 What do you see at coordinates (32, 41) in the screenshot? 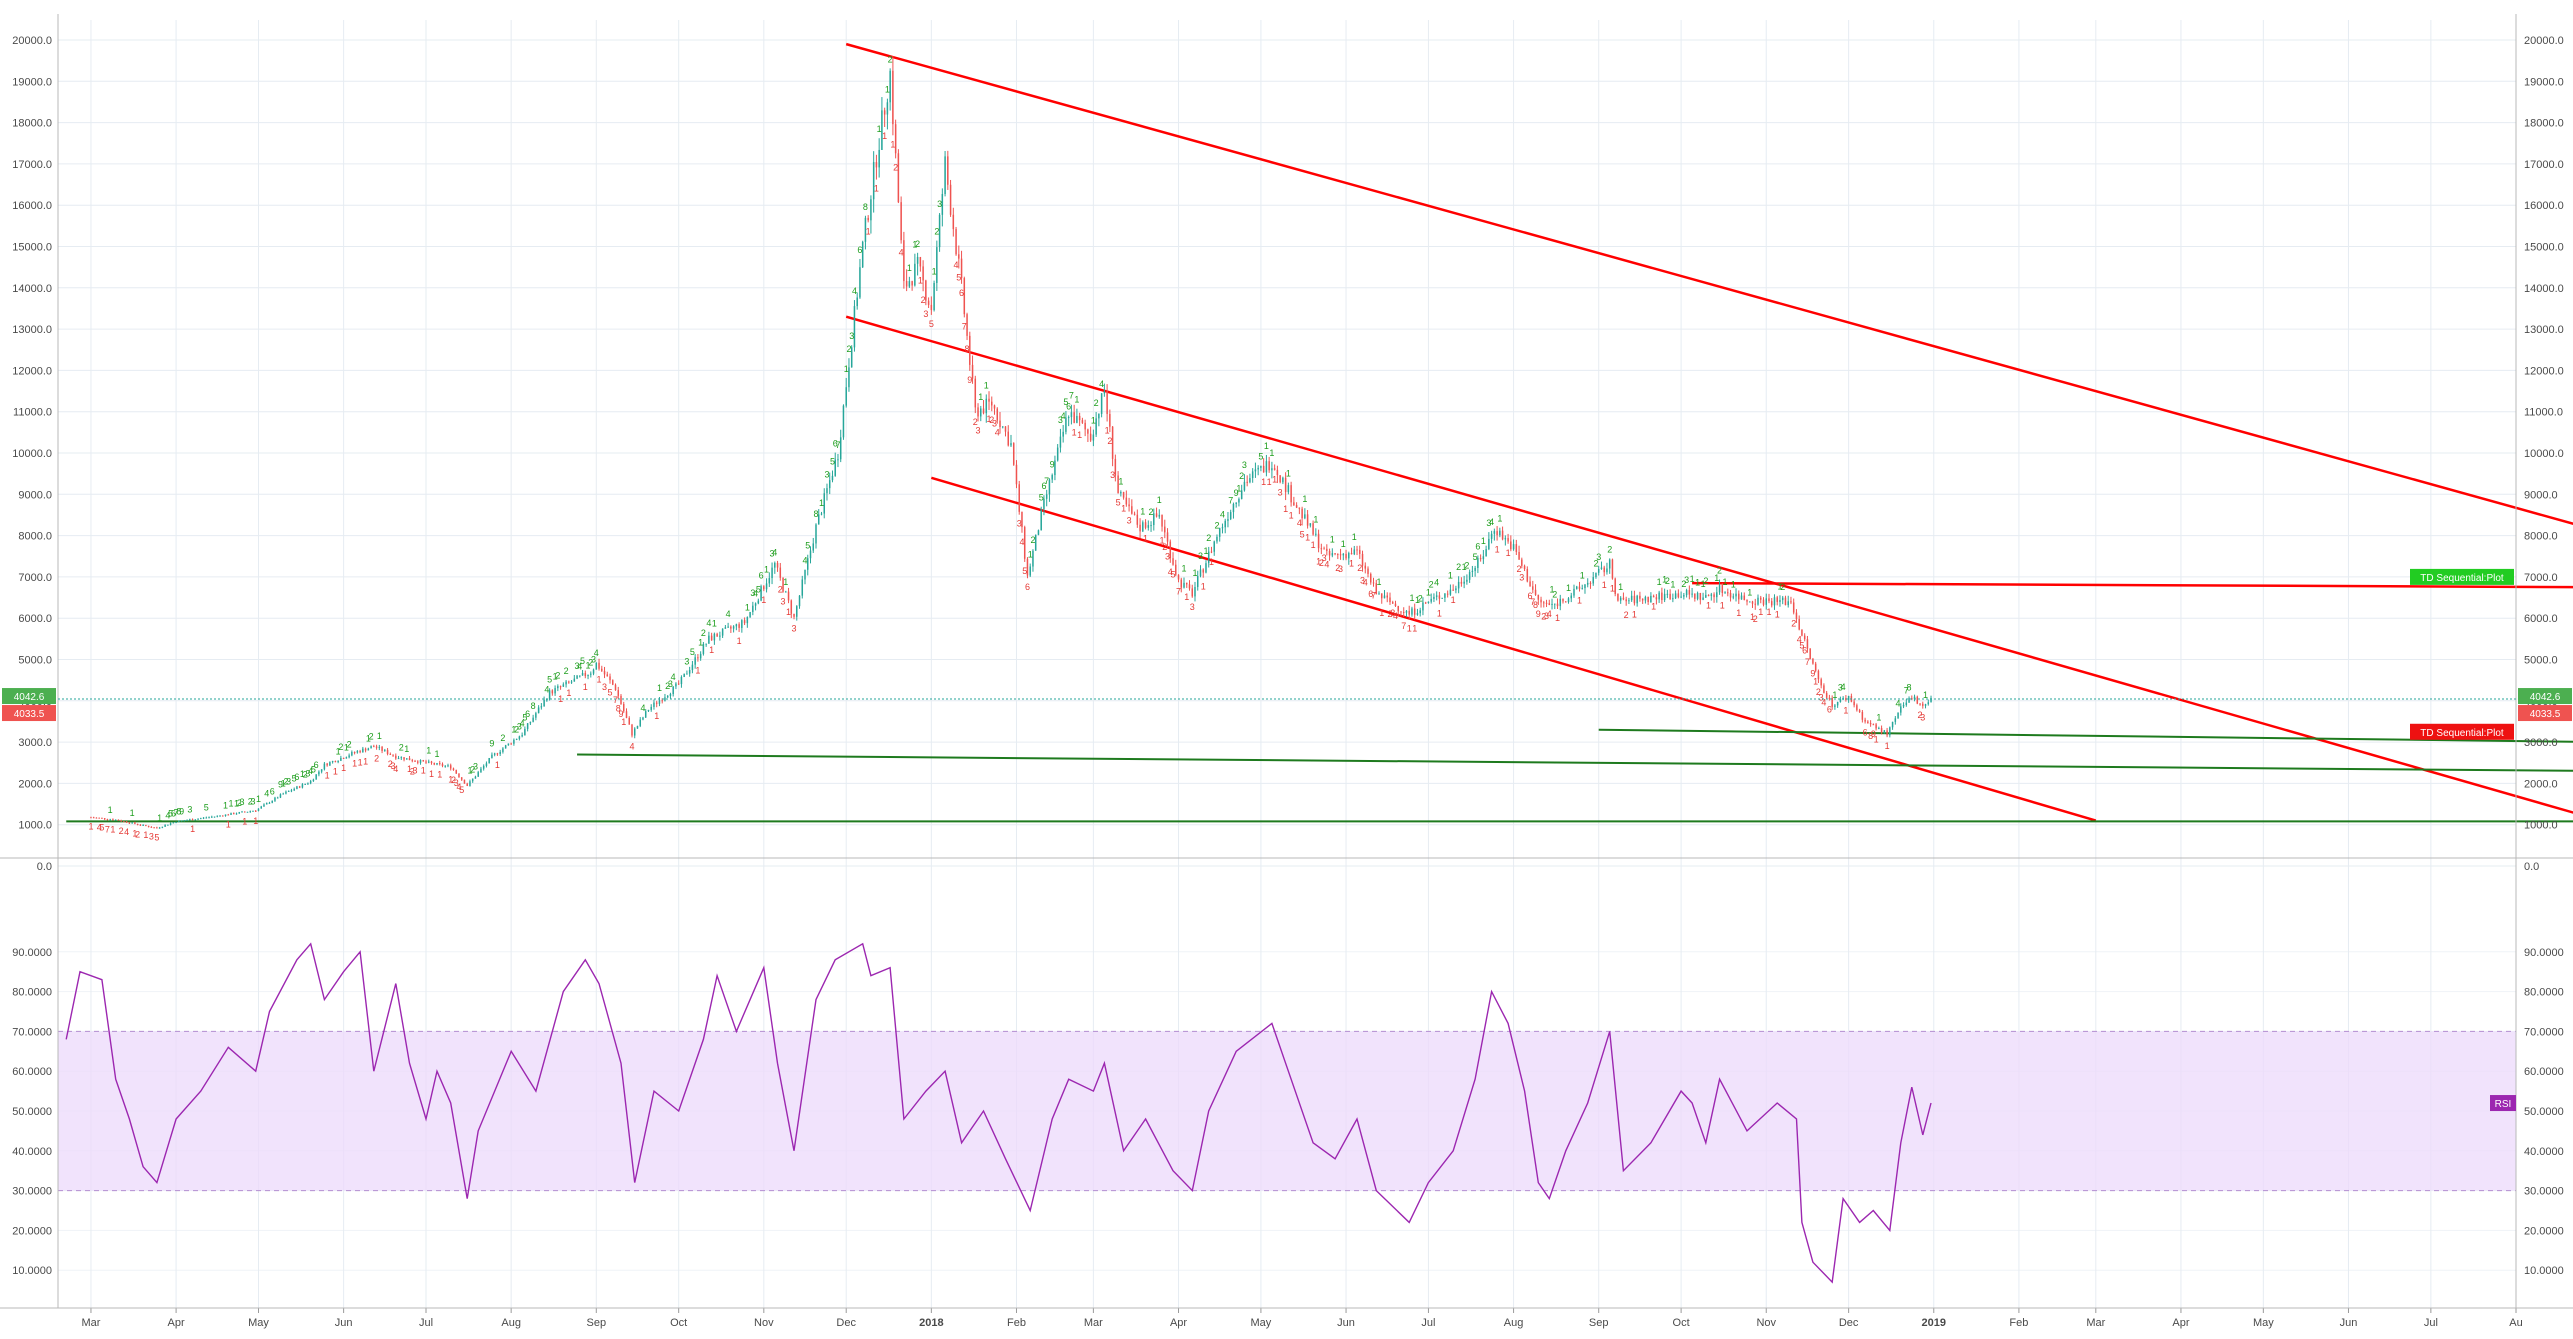
I see `price-y-tick-left: 20000.0` at bounding box center [32, 41].